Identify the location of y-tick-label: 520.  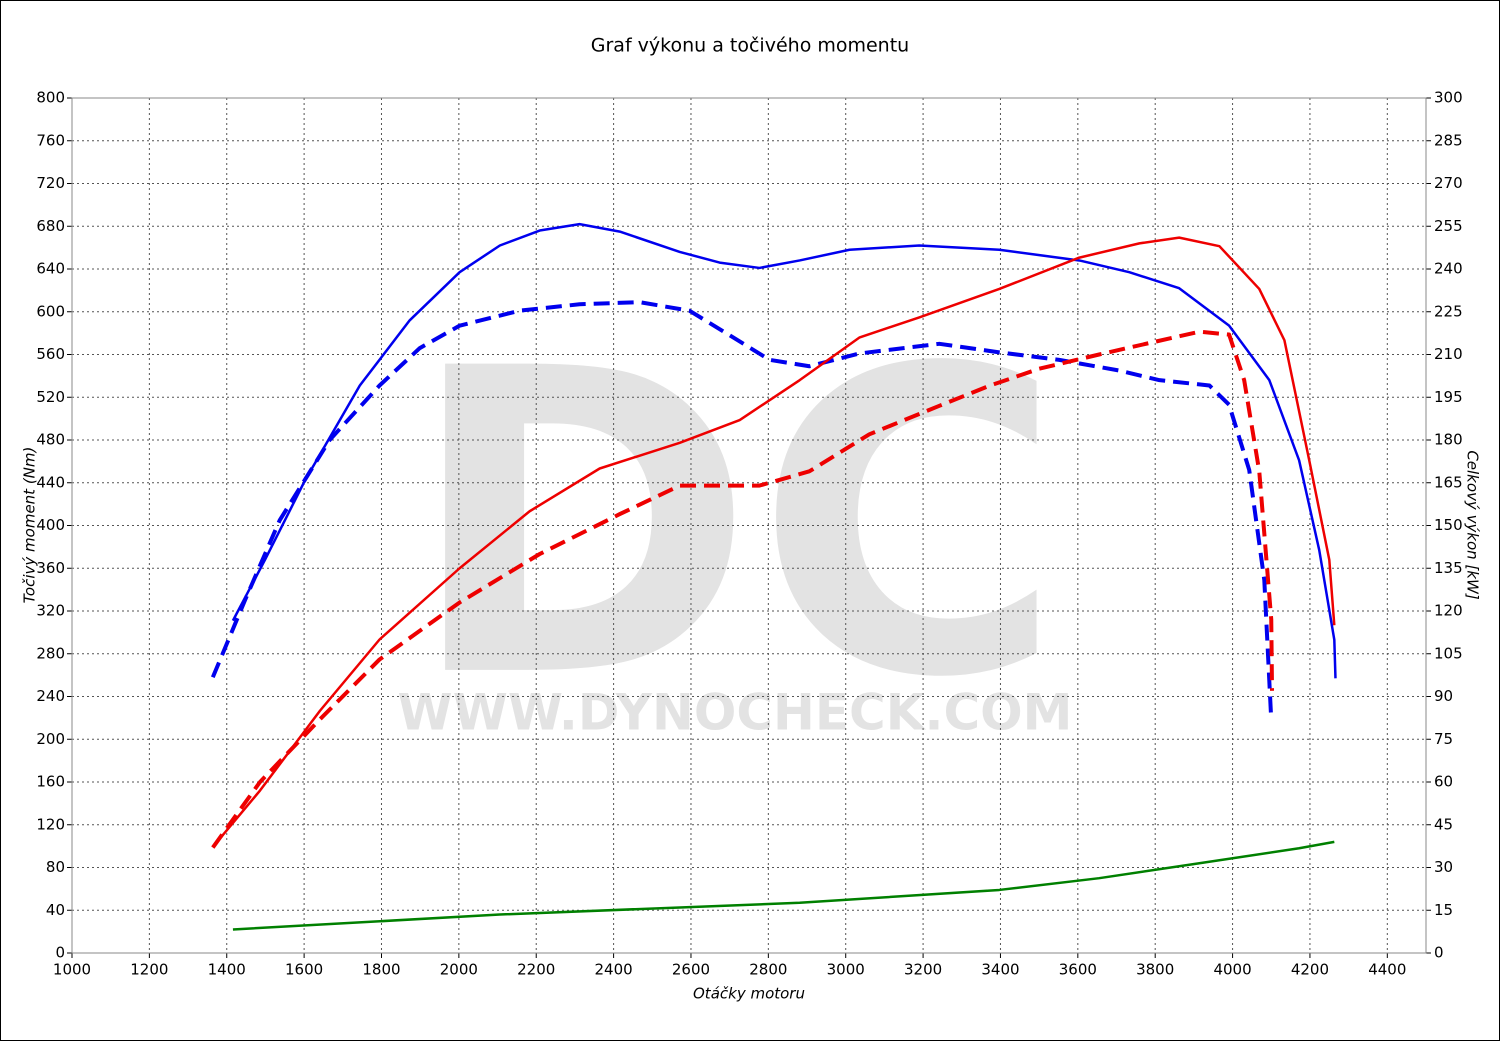
(50, 397).